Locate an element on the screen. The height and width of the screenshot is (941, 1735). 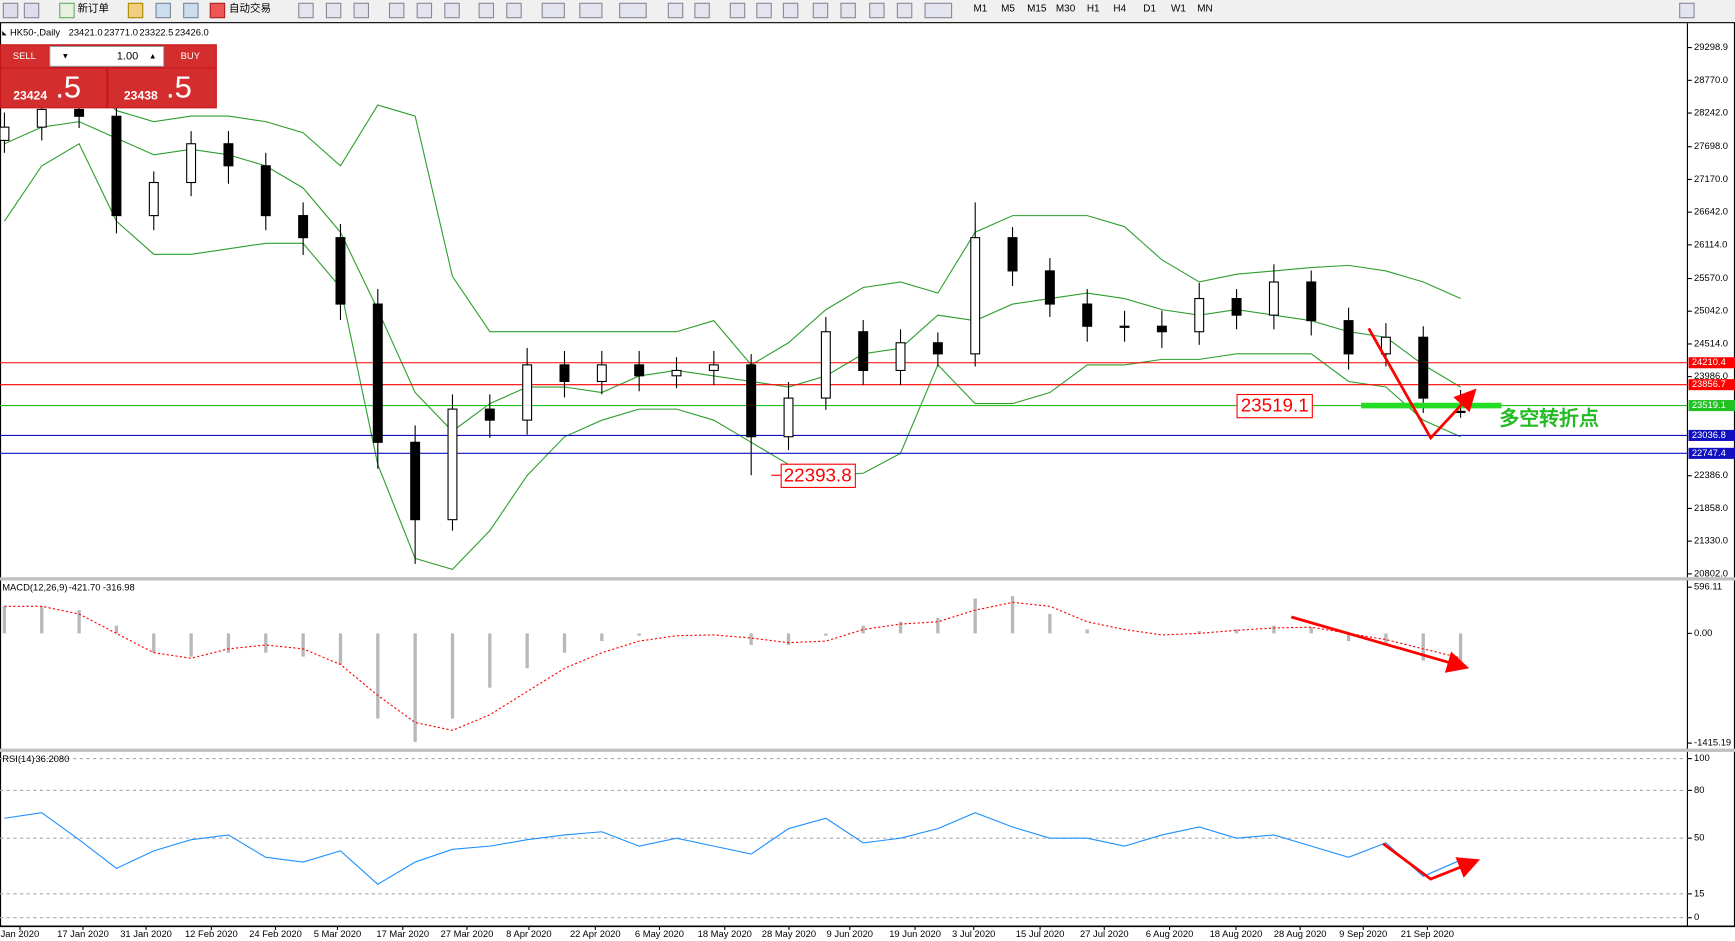
ask-box is located at coordinates (162, 88).